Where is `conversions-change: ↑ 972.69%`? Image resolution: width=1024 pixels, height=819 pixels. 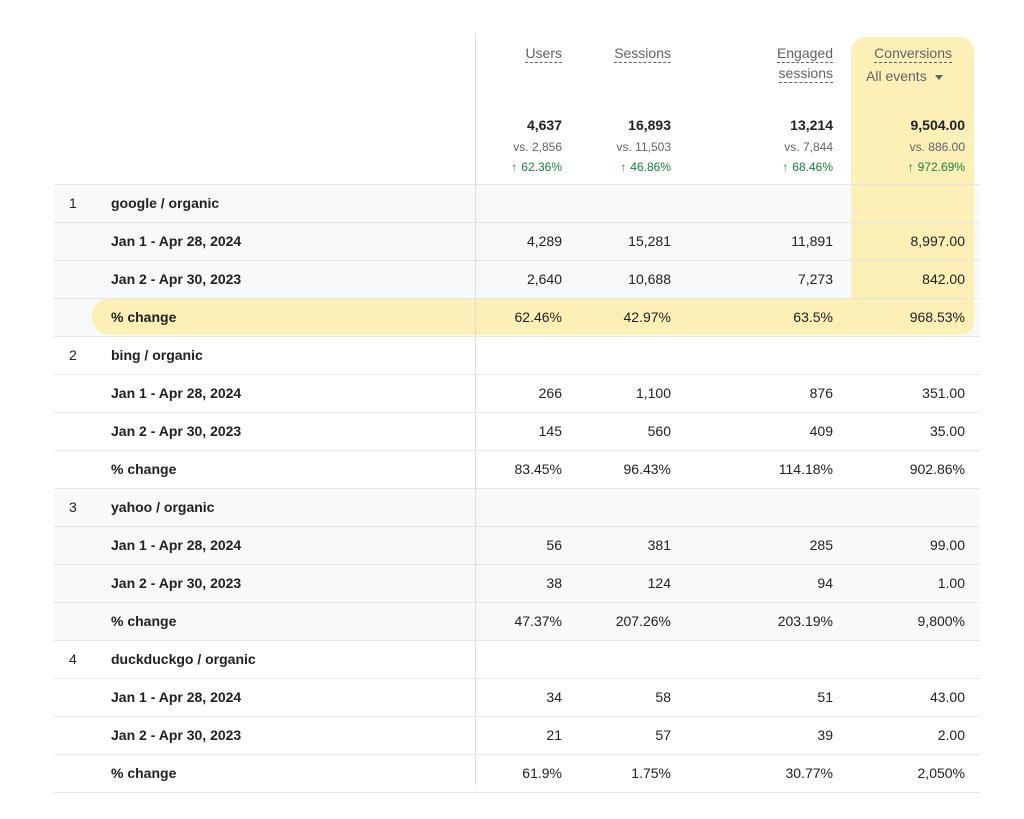 conversions-change: ↑ 972.69% is located at coordinates (908, 167).